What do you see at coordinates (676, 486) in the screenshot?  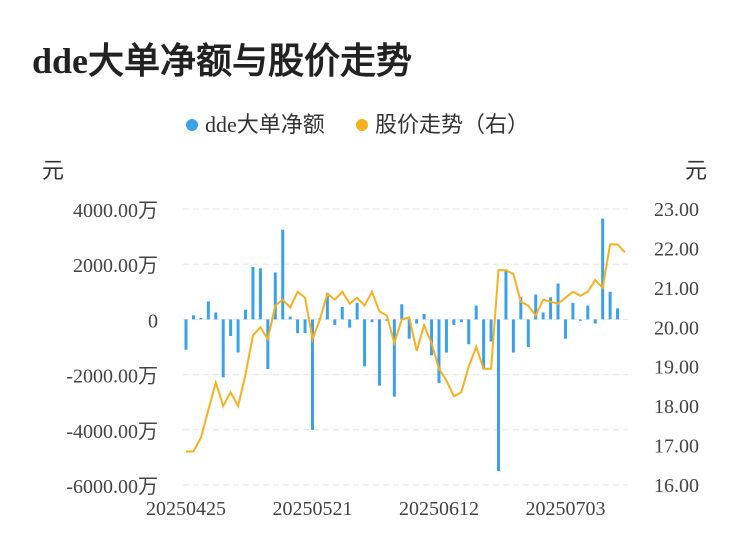 I see `y-right-tick-label: 16.00` at bounding box center [676, 486].